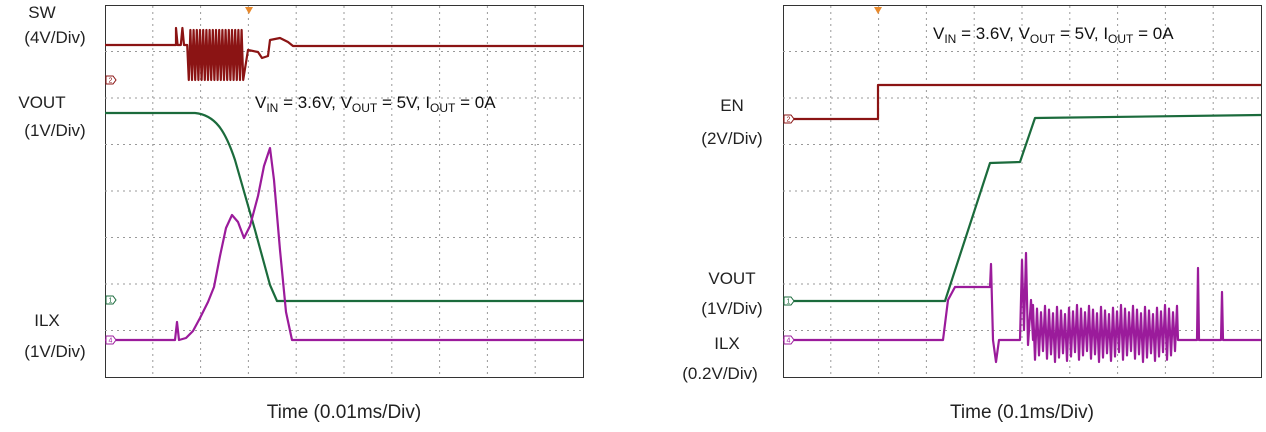 The image size is (1266, 432). I want to click on x-axis-label: Time (0.1ms/Div), so click(1022, 412).